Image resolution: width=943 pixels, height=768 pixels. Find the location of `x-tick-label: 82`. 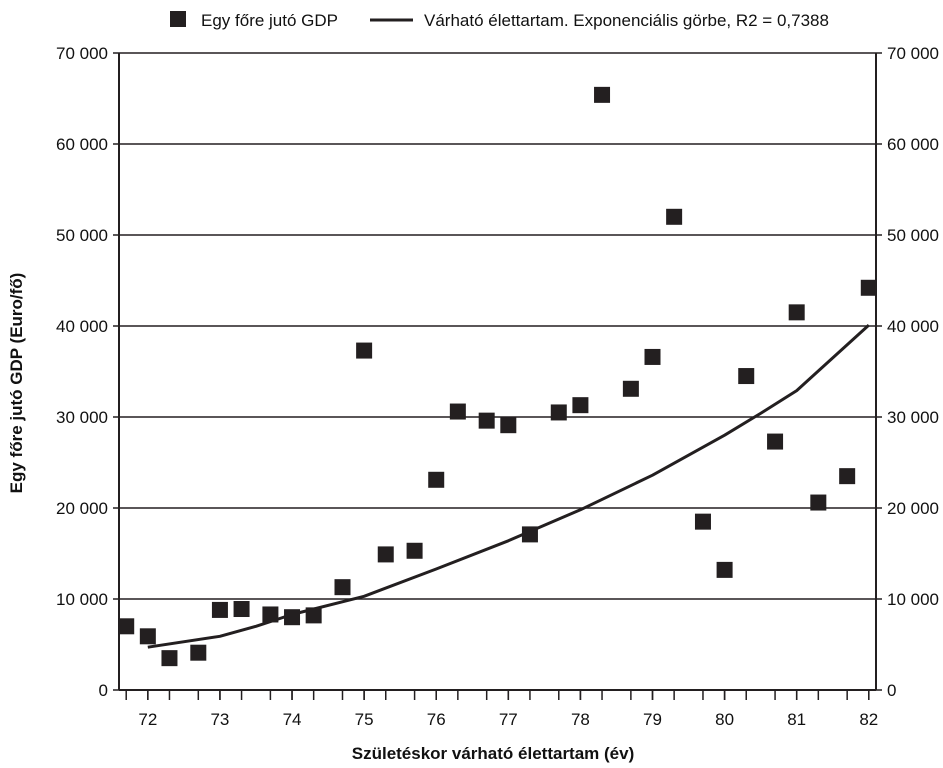

x-tick-label: 82 is located at coordinates (868, 719).